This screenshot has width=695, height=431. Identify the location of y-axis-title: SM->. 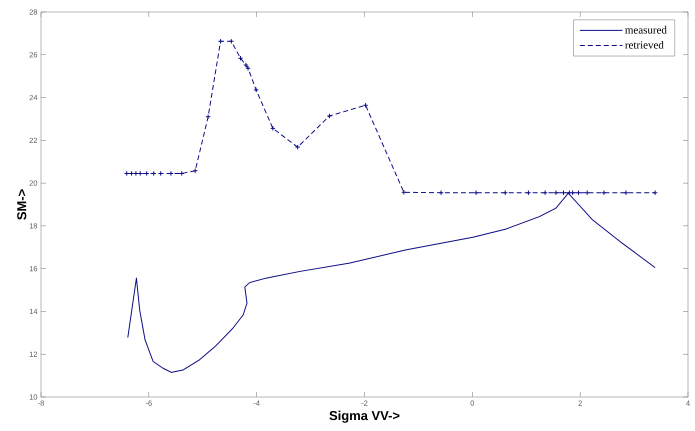
(21, 204).